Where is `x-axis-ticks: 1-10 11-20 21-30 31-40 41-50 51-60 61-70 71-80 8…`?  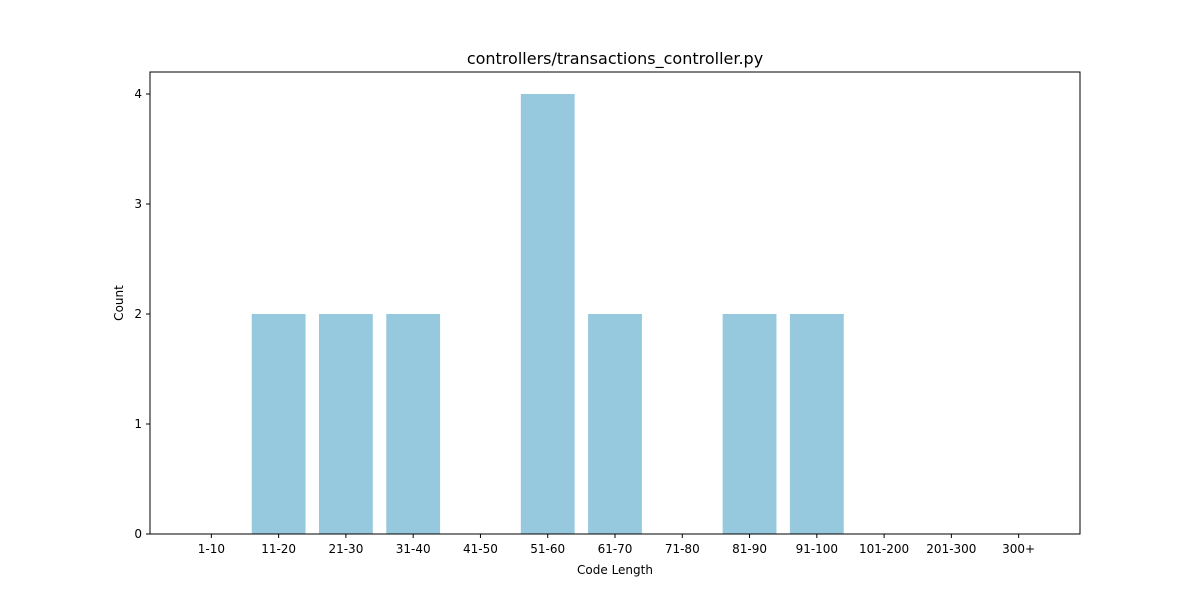 x-axis-ticks: 1-10 11-20 21-30 31-40 41-50 51-60 61-70 71-80 8… is located at coordinates (616, 545).